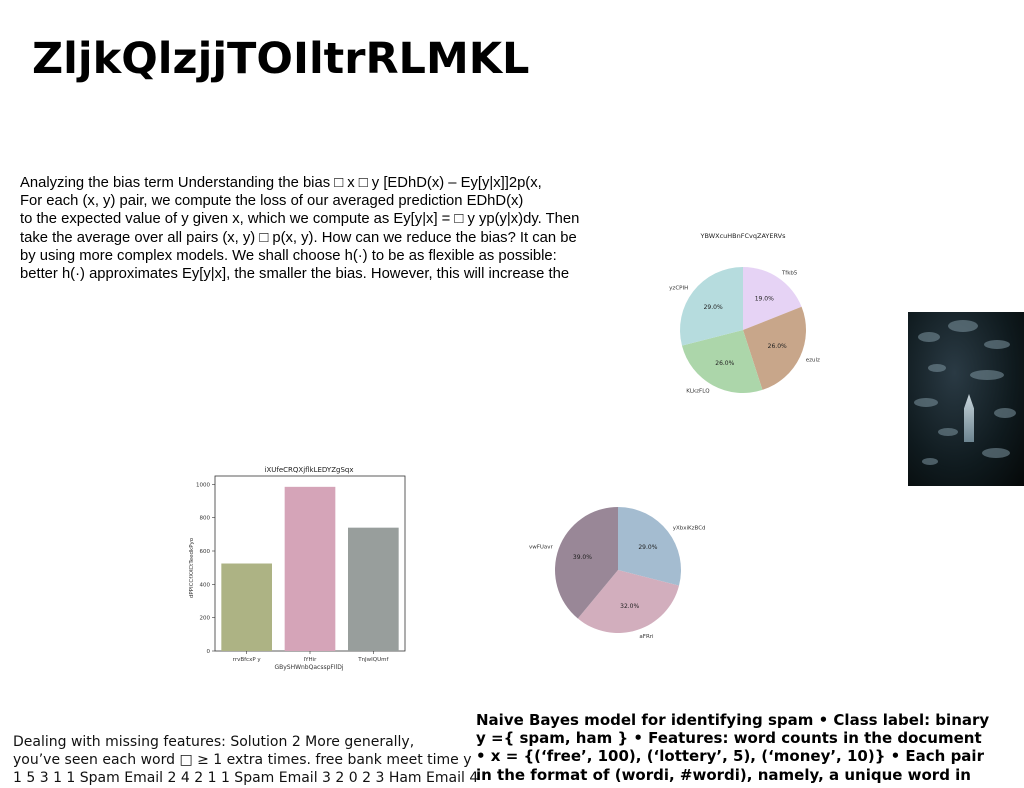 The width and height of the screenshot is (1024, 788). Describe the element at coordinates (205, 585) in the screenshot. I see `y-tick-label: 400` at that location.